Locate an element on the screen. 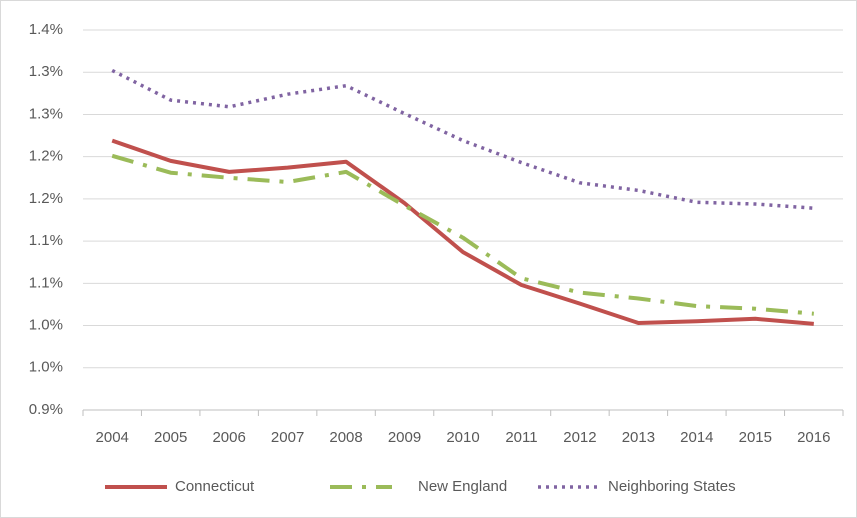  y-tick-label: 0.9% is located at coordinates (46, 409).